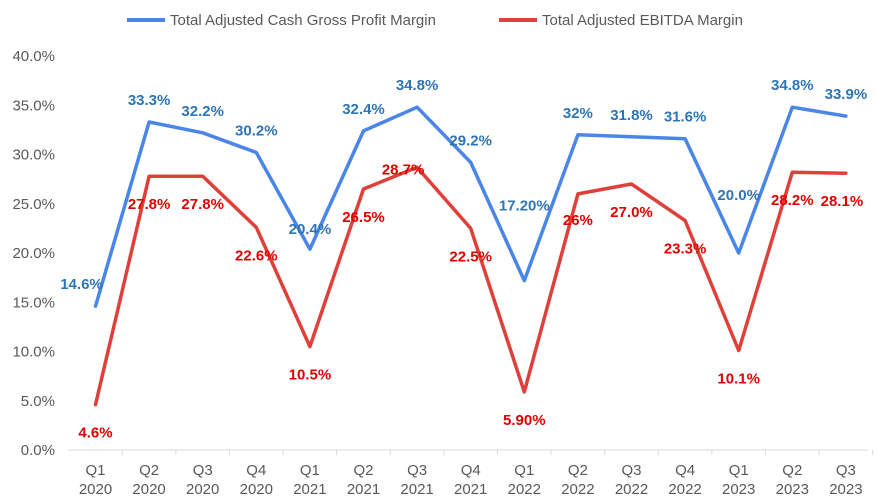  I want to click on data-label-ebitda: 23.3%, so click(685, 248).